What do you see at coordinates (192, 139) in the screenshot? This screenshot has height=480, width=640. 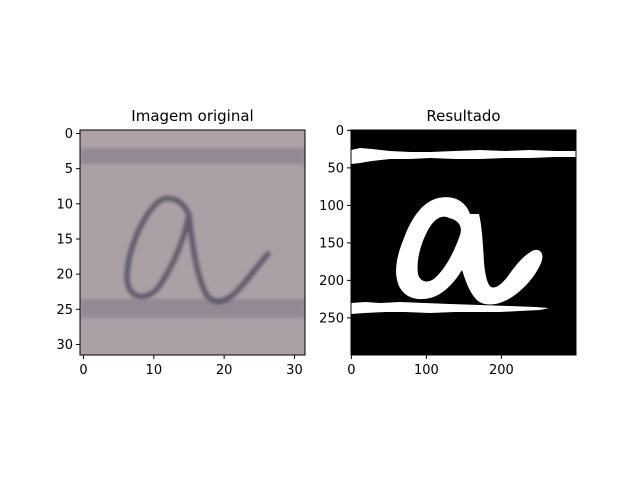 I see `left-image-texture-top` at bounding box center [192, 139].